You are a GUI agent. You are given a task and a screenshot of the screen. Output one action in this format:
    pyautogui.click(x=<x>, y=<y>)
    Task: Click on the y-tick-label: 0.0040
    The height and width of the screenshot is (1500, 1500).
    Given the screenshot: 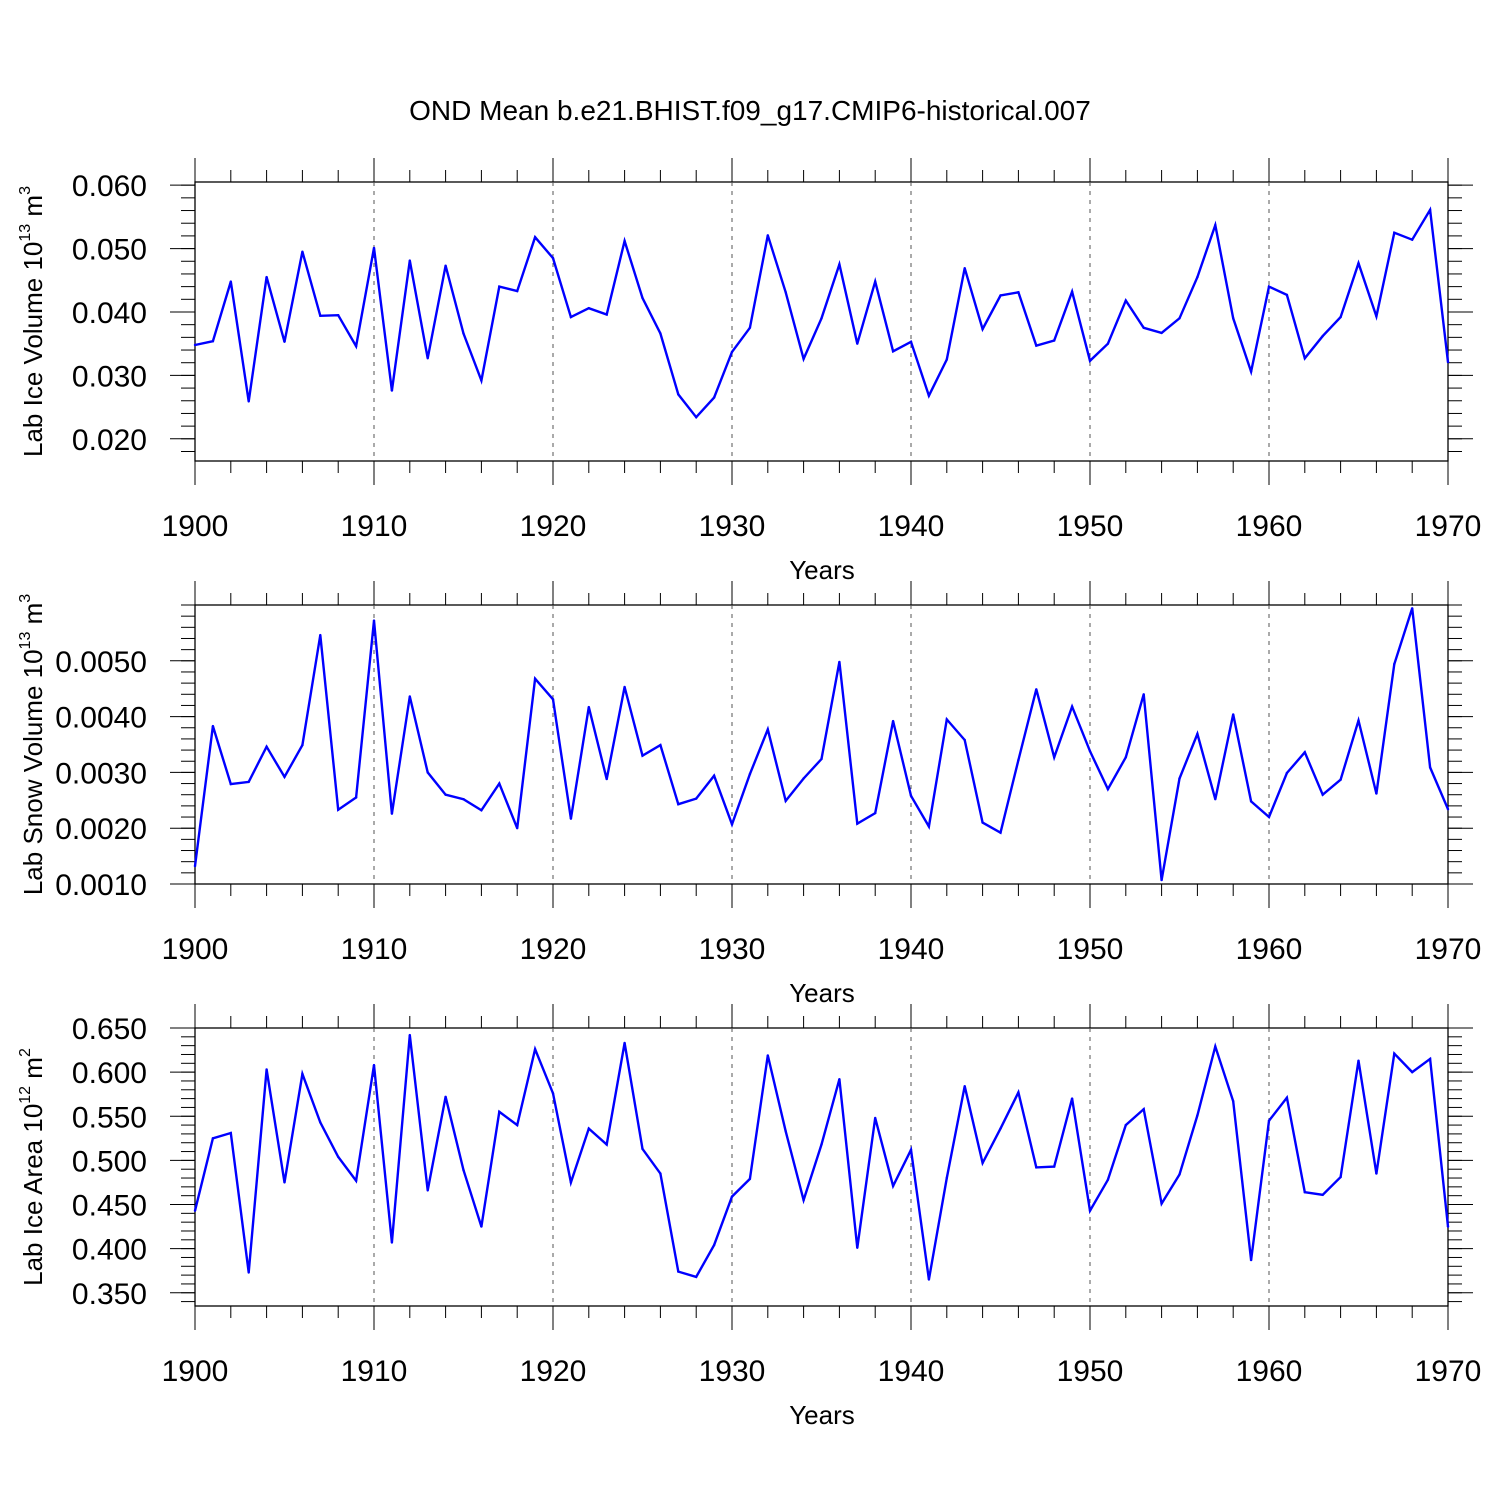 What is the action you would take?
    pyautogui.click(x=101, y=718)
    